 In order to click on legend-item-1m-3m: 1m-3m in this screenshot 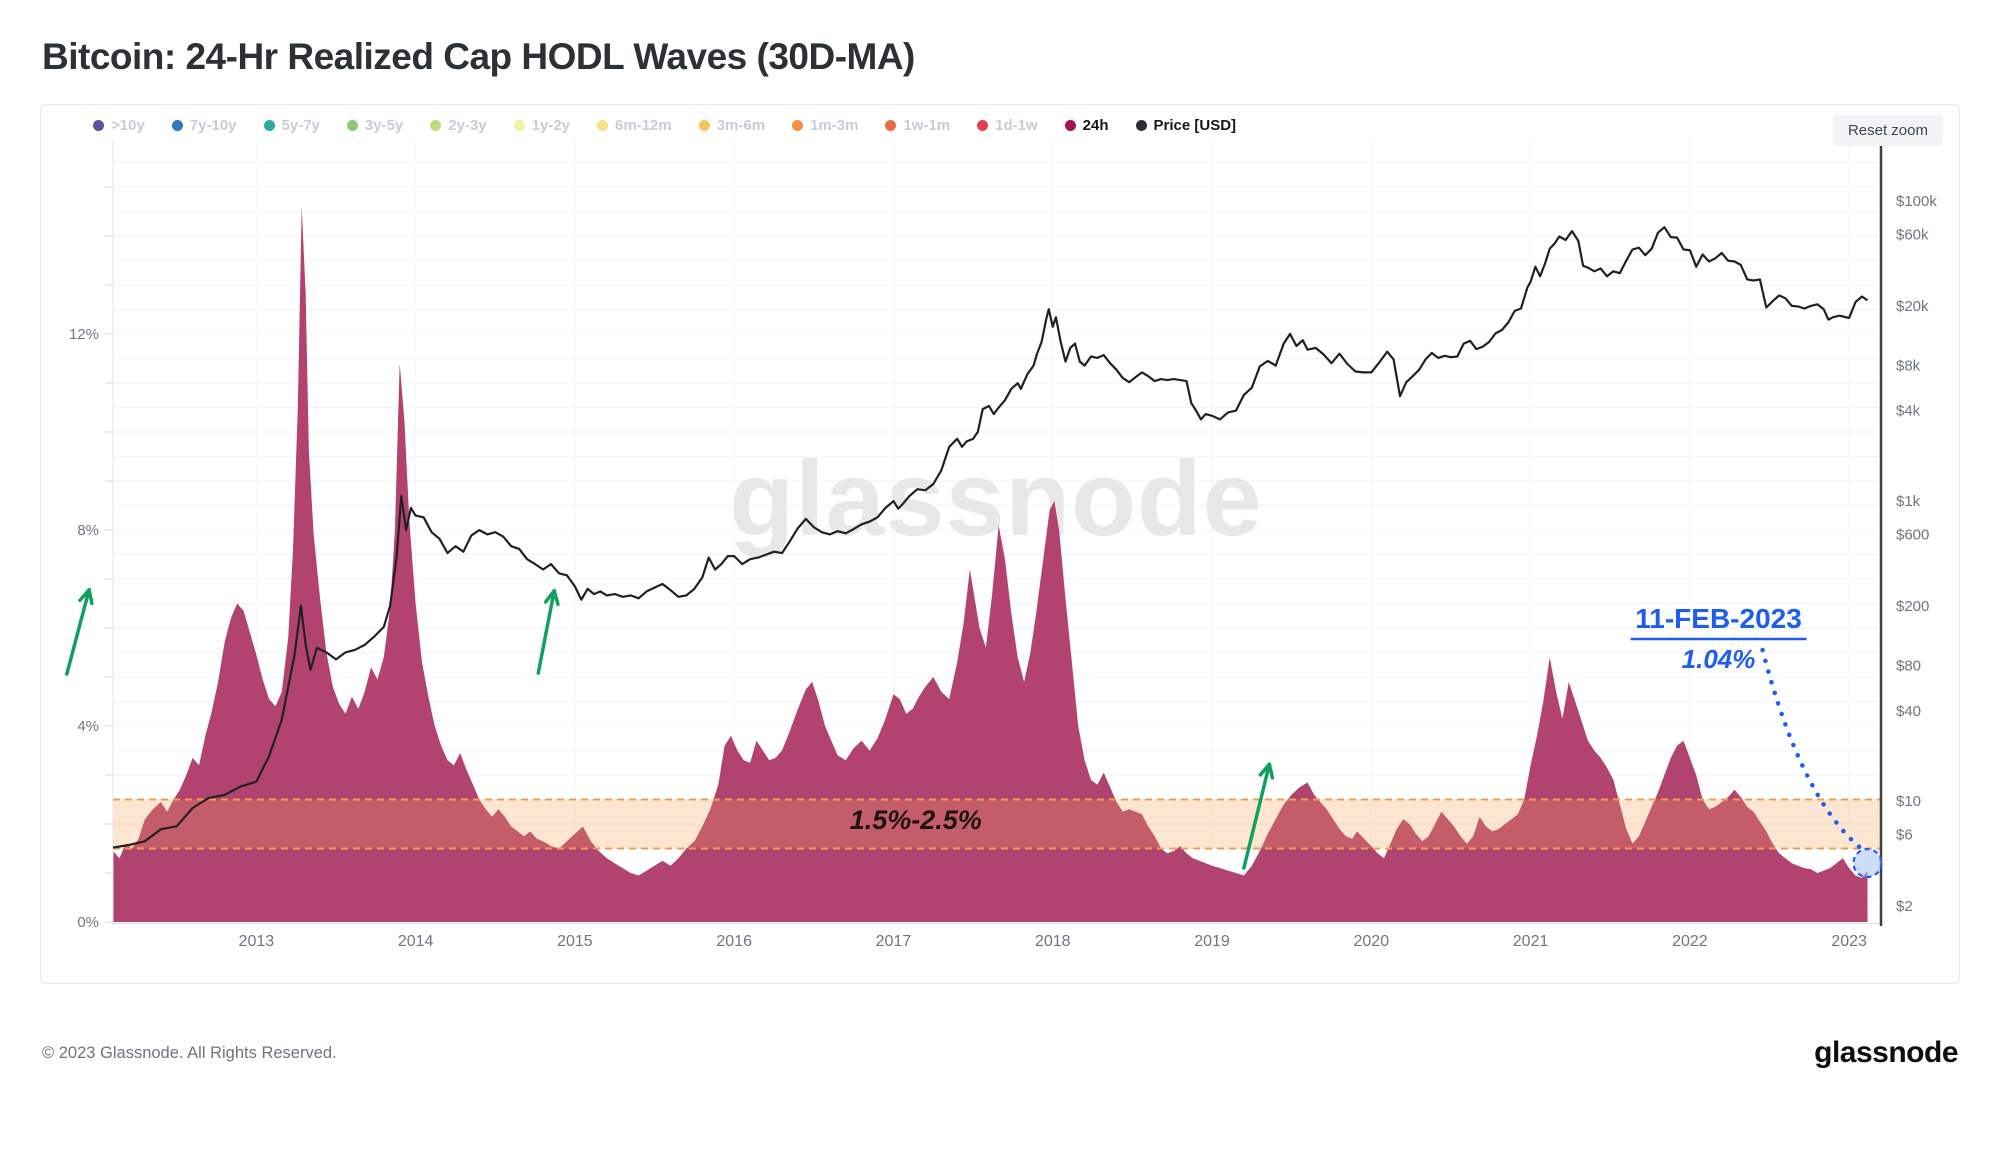, I will do `click(825, 125)`.